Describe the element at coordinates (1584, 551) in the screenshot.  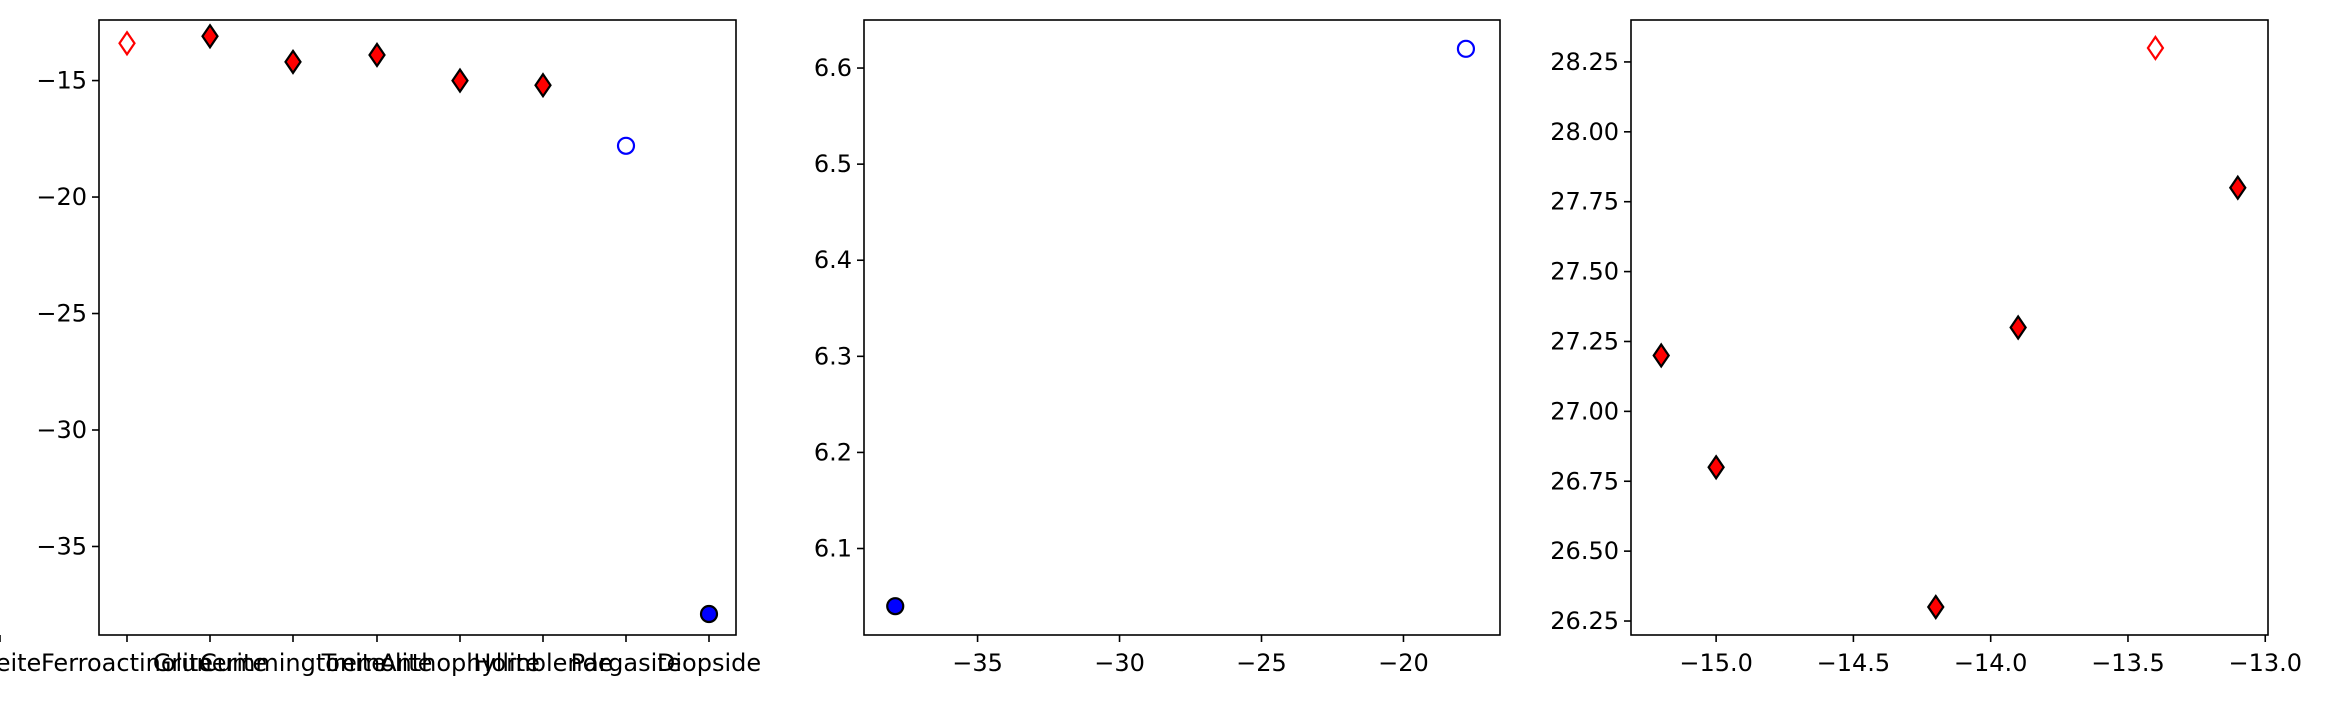
I see `y-tick-label: 26.50` at that location.